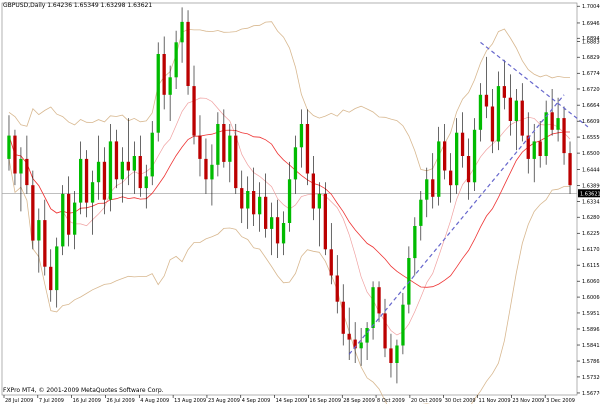  Describe the element at coordinates (591, 122) in the screenshot. I see `price-tick-label: 1.66095` at that location.